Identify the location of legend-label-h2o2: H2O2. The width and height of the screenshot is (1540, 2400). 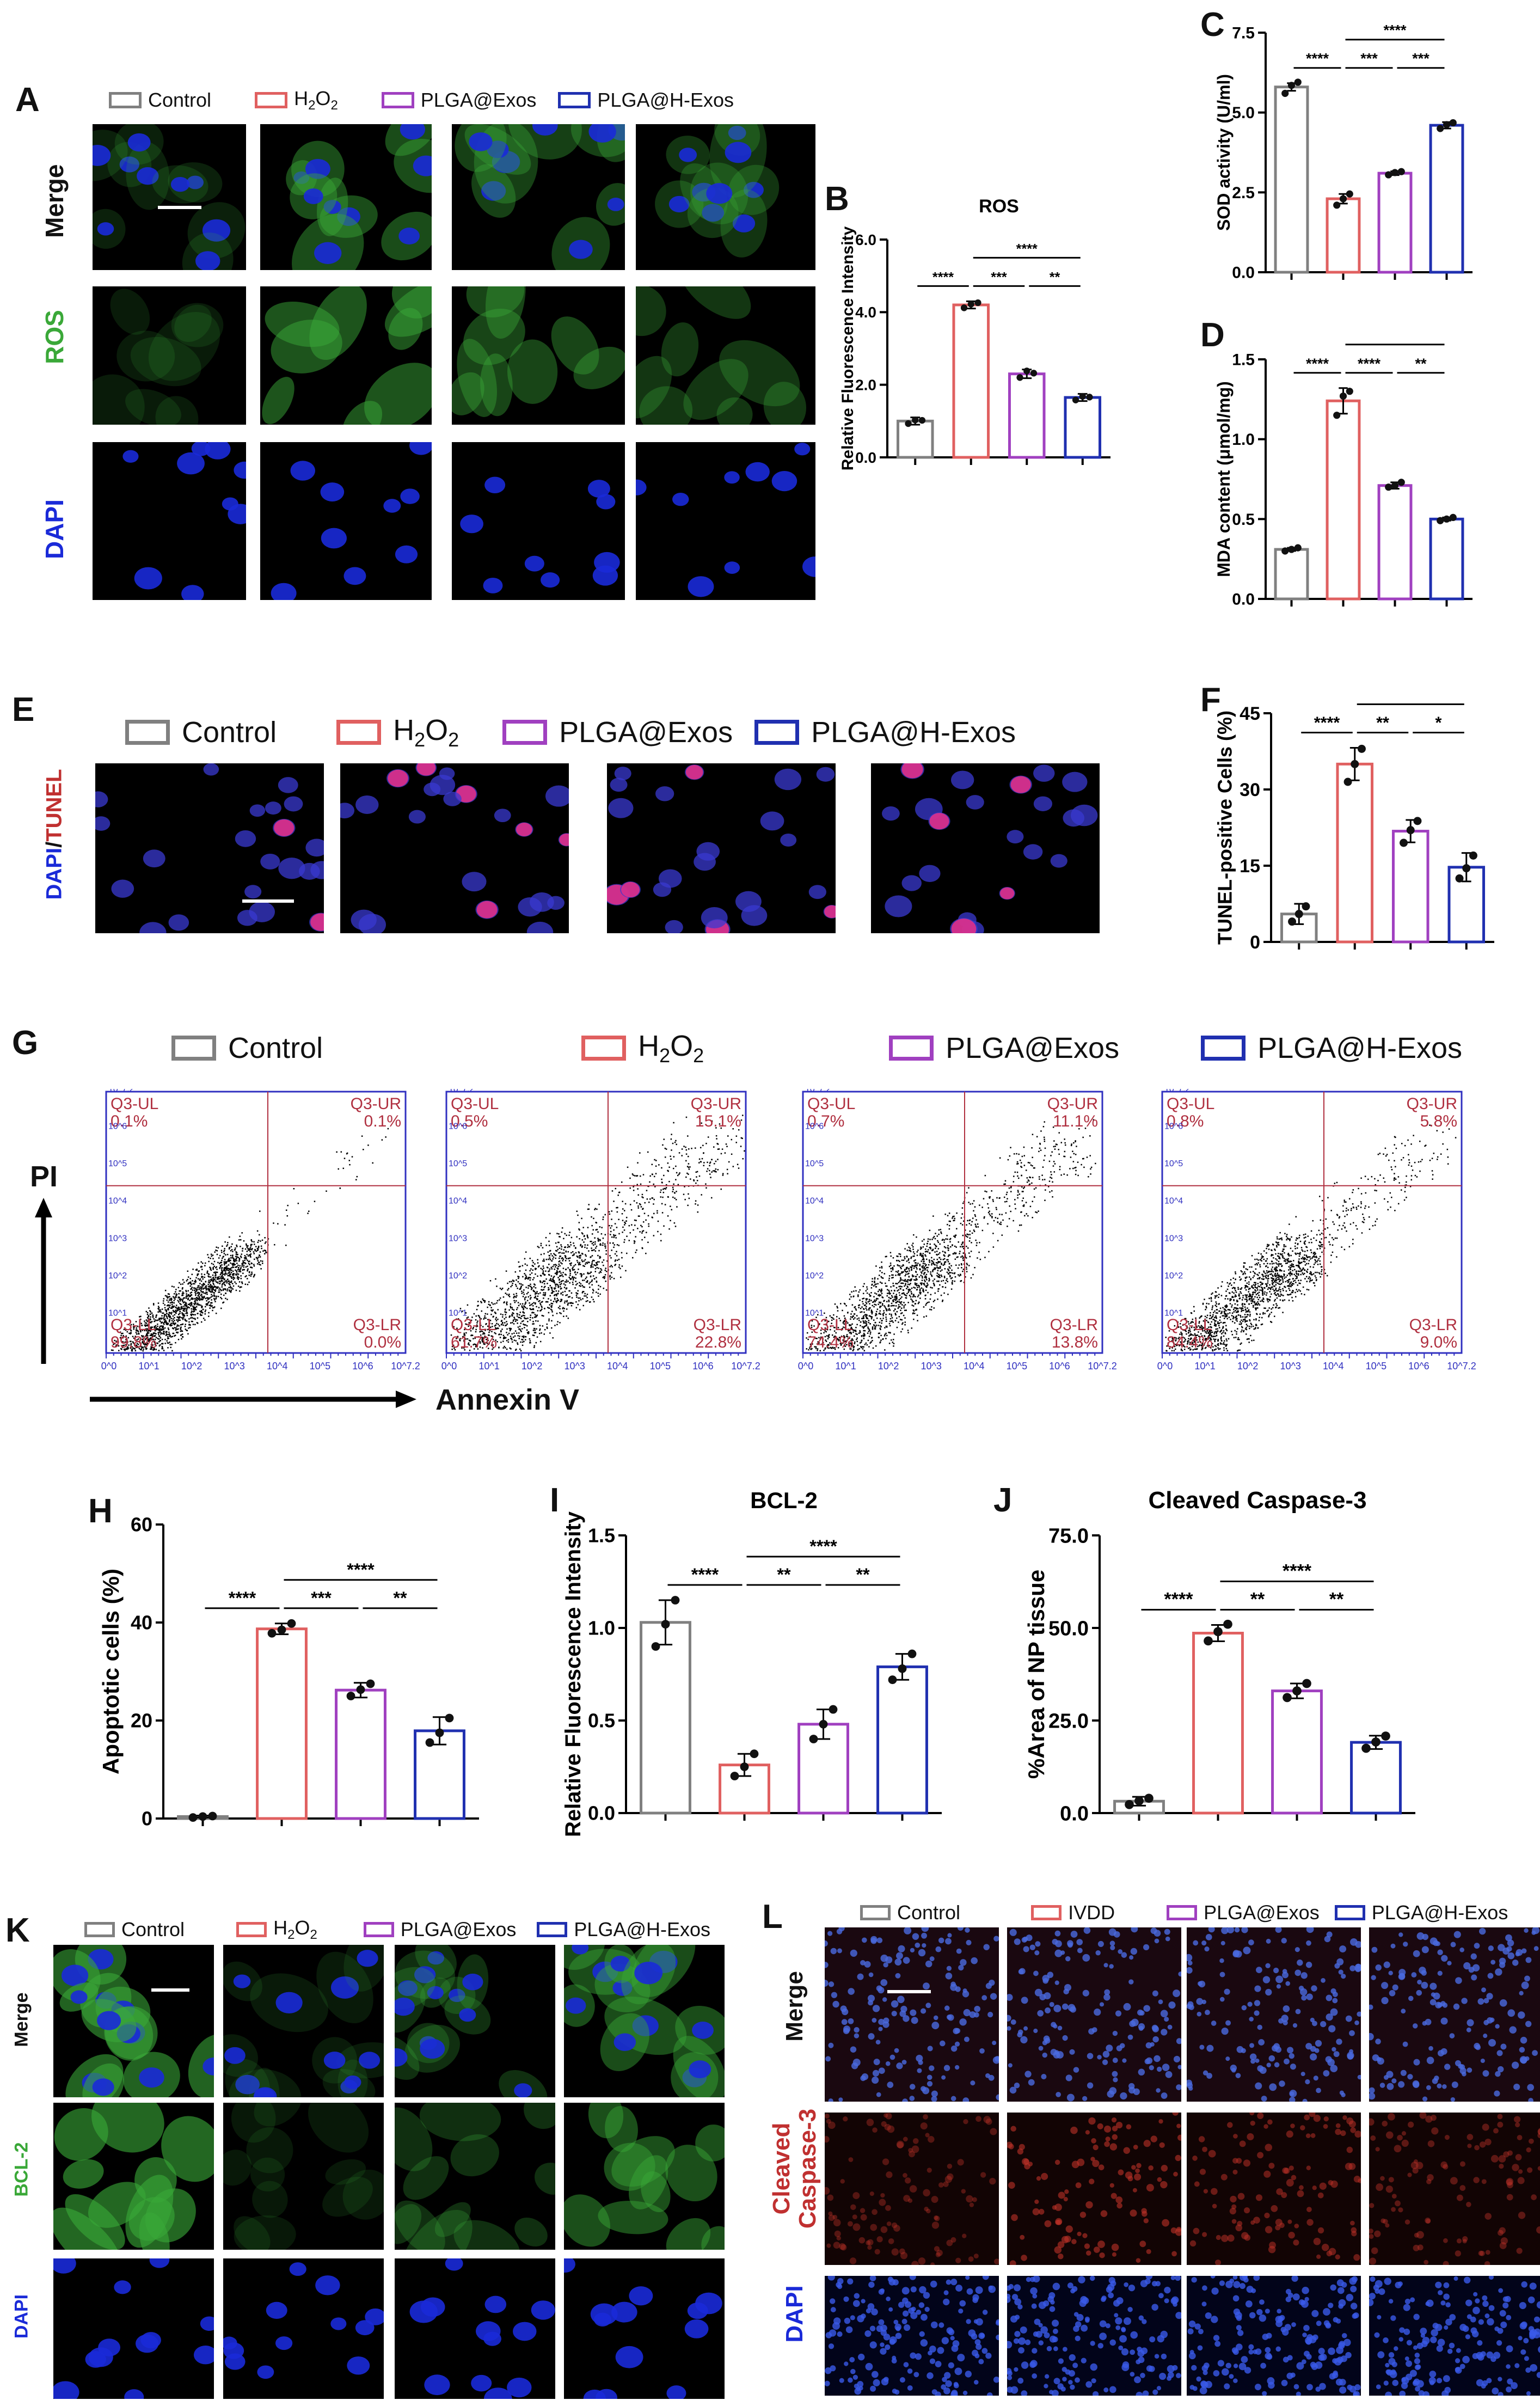
(316, 100).